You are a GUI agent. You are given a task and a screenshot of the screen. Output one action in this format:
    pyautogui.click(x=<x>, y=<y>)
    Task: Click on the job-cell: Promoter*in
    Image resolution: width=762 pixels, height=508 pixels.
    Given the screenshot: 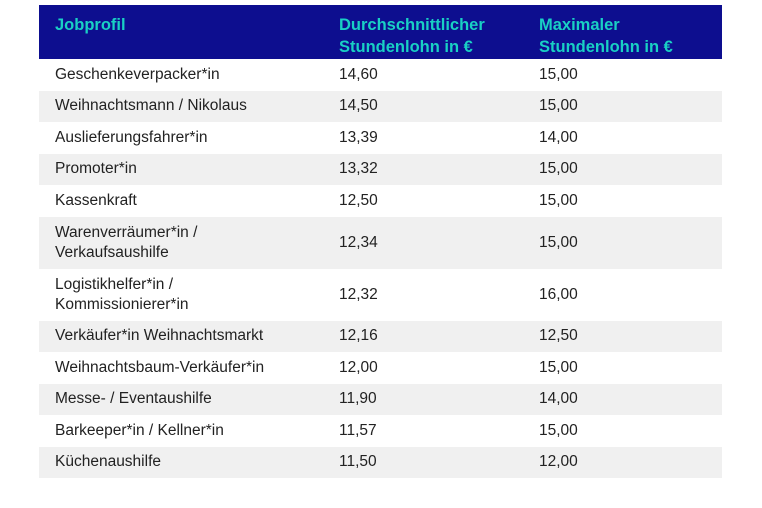 What is the action you would take?
    pyautogui.click(x=181, y=169)
    